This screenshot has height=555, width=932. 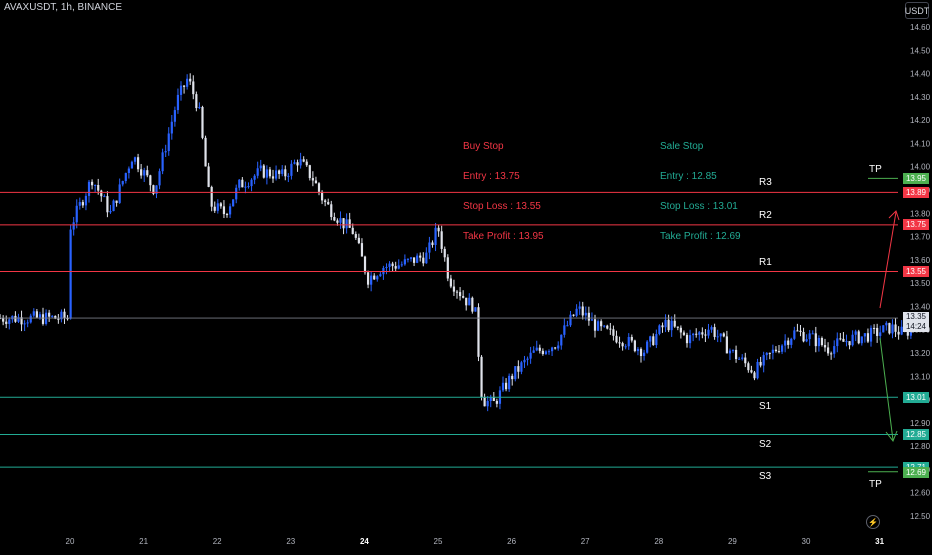 I want to click on buy-stop-stoploss: Stop Loss : 13.55, so click(x=502, y=206).